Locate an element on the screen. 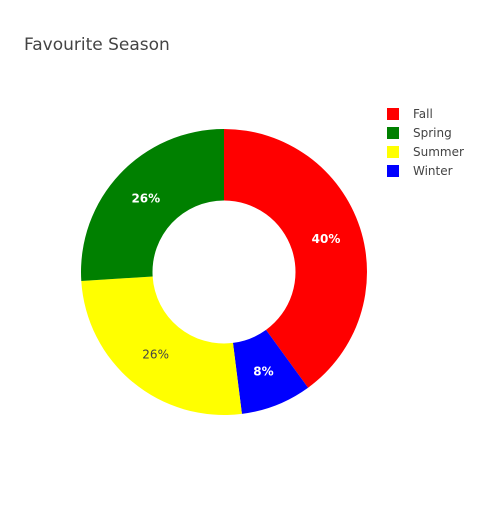 The image size is (482, 525). legend-item-winter: Winter is located at coordinates (420, 171).